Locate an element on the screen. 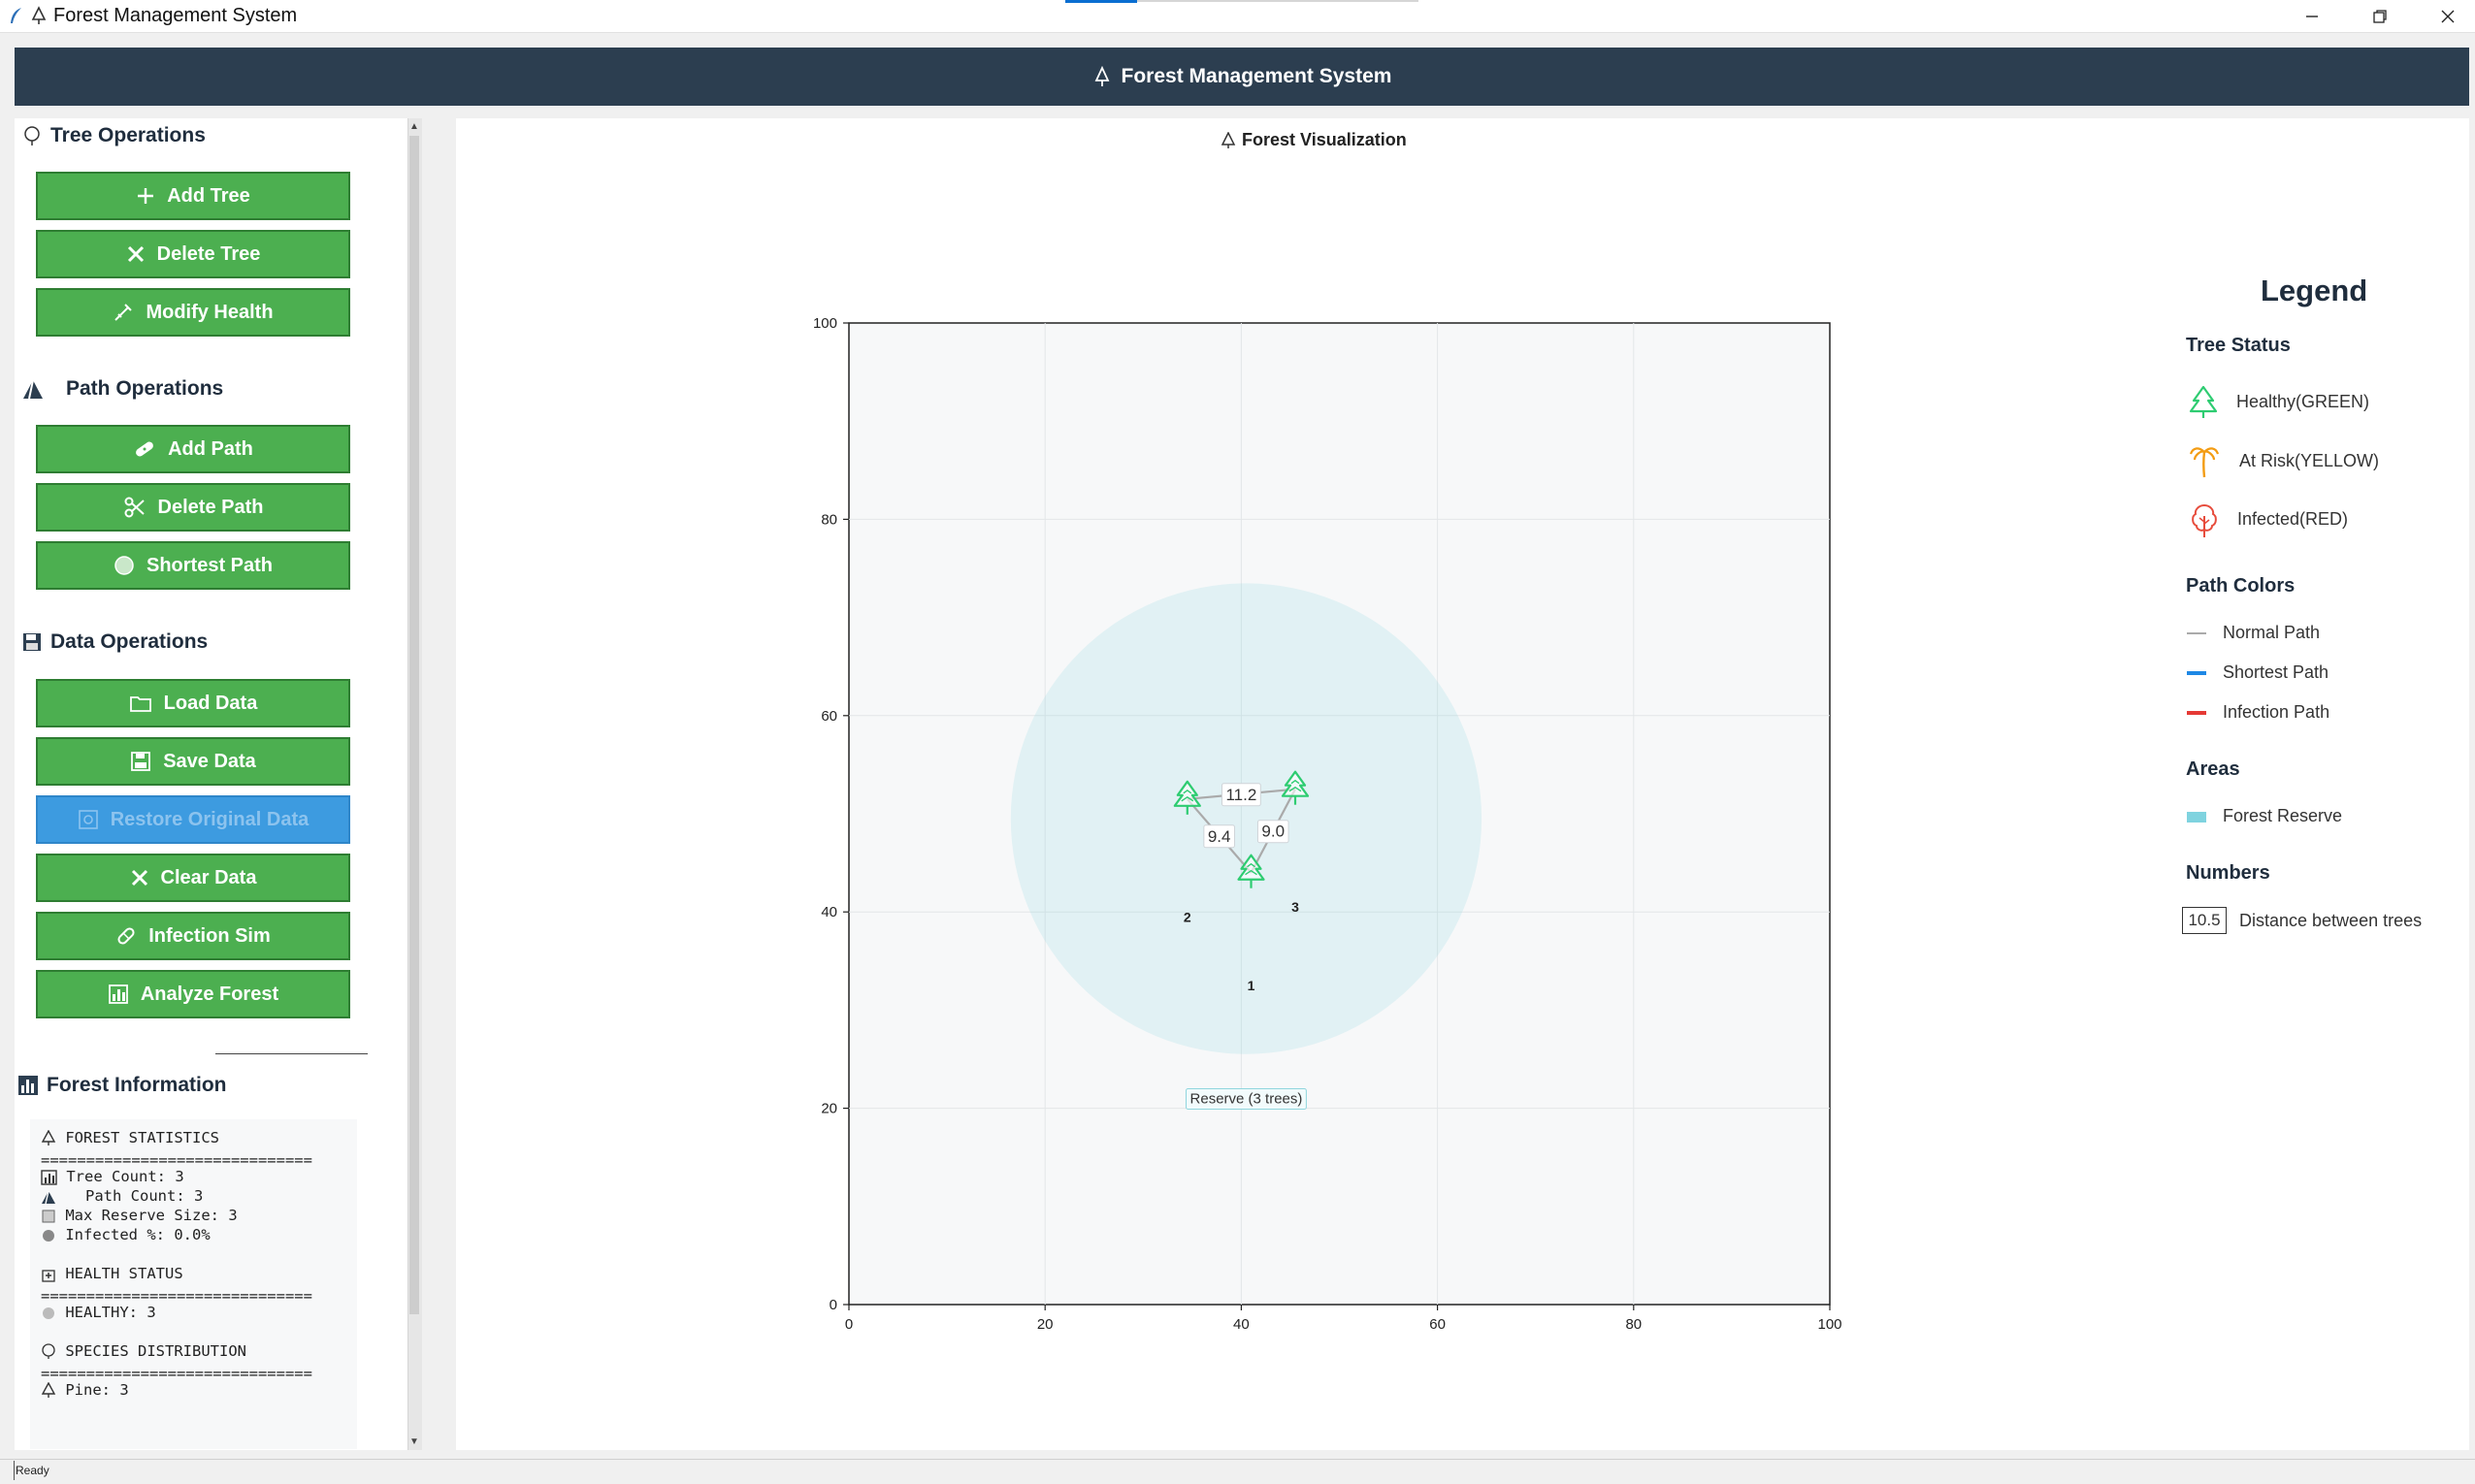 The image size is (2475, 1484). y-tick-label: 40 is located at coordinates (829, 912).